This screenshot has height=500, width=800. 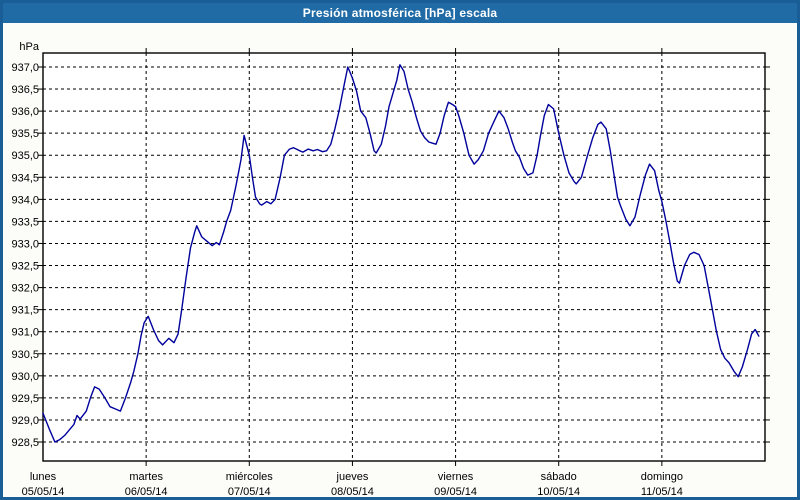 What do you see at coordinates (25, 399) in the screenshot?
I see `y-tick-label: 929,5` at bounding box center [25, 399].